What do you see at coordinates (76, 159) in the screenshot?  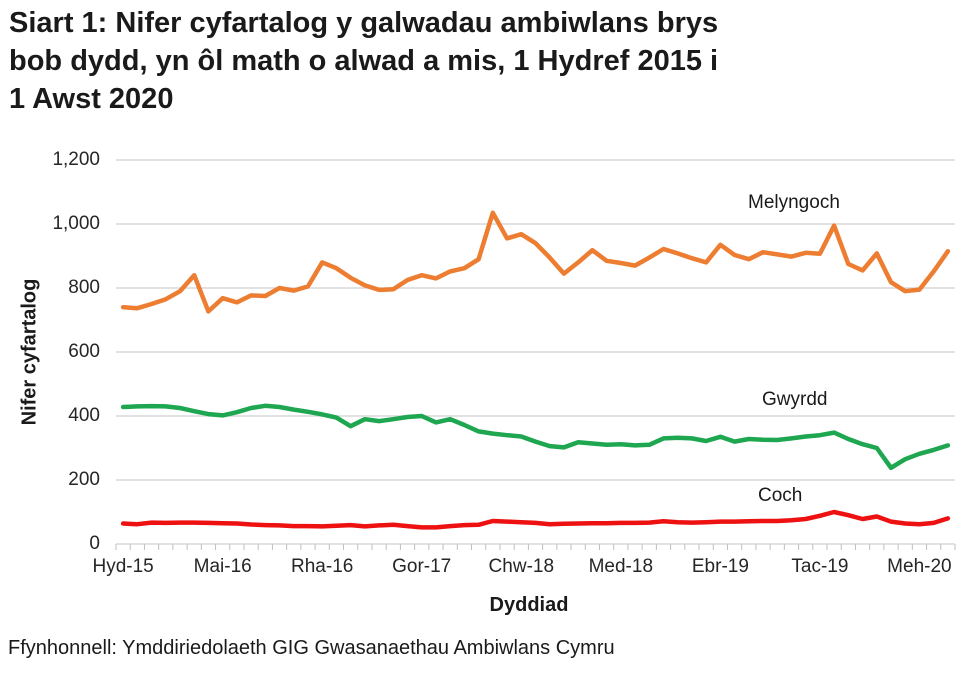 I see `y-tick-label: 1,200` at bounding box center [76, 159].